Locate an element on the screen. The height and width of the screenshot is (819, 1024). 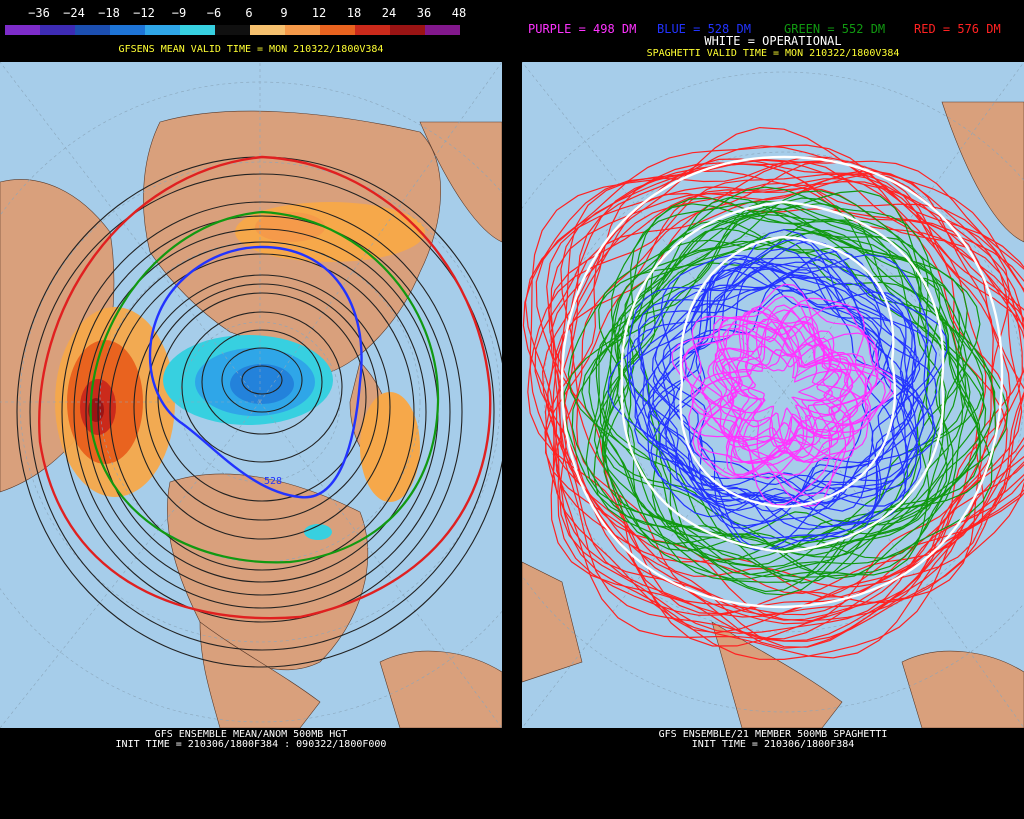
colorbar-tick: −6 is located at coordinates (214, 13).